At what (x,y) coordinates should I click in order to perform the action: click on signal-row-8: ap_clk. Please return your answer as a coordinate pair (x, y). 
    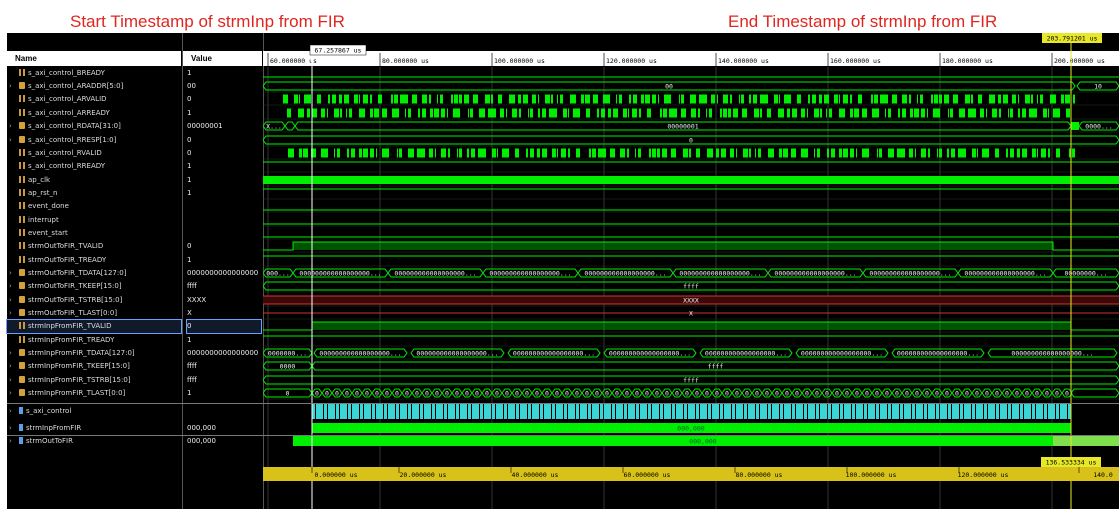
    Looking at the image, I should click on (94, 180).